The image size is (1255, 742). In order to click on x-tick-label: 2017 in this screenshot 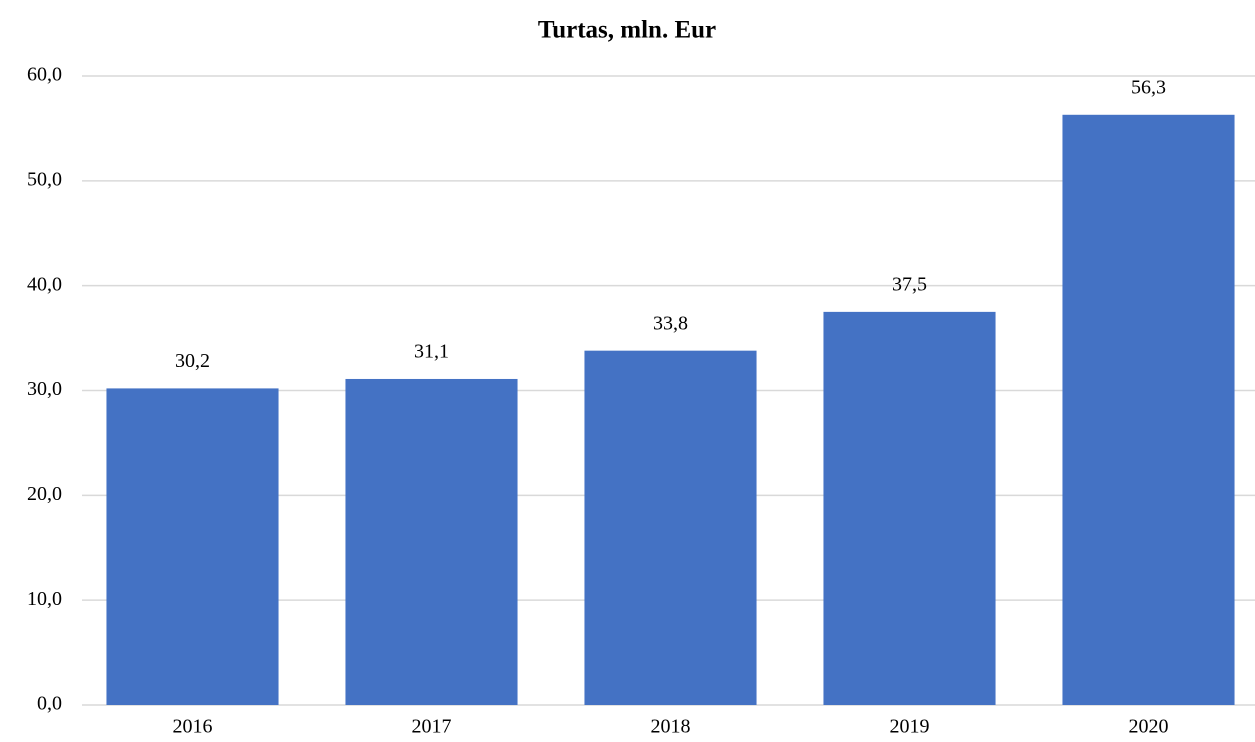, I will do `click(432, 727)`.